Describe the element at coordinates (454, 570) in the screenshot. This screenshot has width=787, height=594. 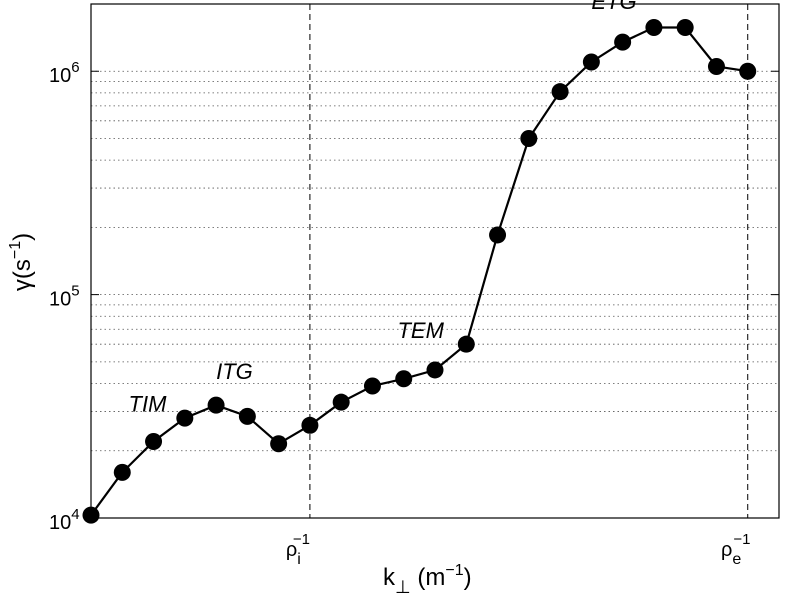
I see `x-axis-label-sup: −1` at that location.